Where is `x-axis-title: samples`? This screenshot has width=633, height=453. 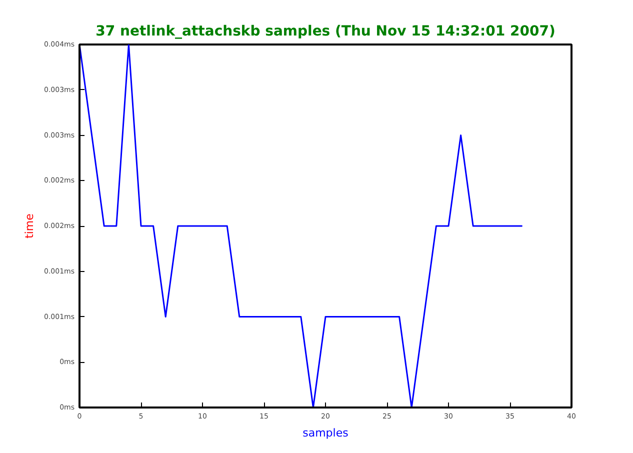 x-axis-title: samples is located at coordinates (325, 433).